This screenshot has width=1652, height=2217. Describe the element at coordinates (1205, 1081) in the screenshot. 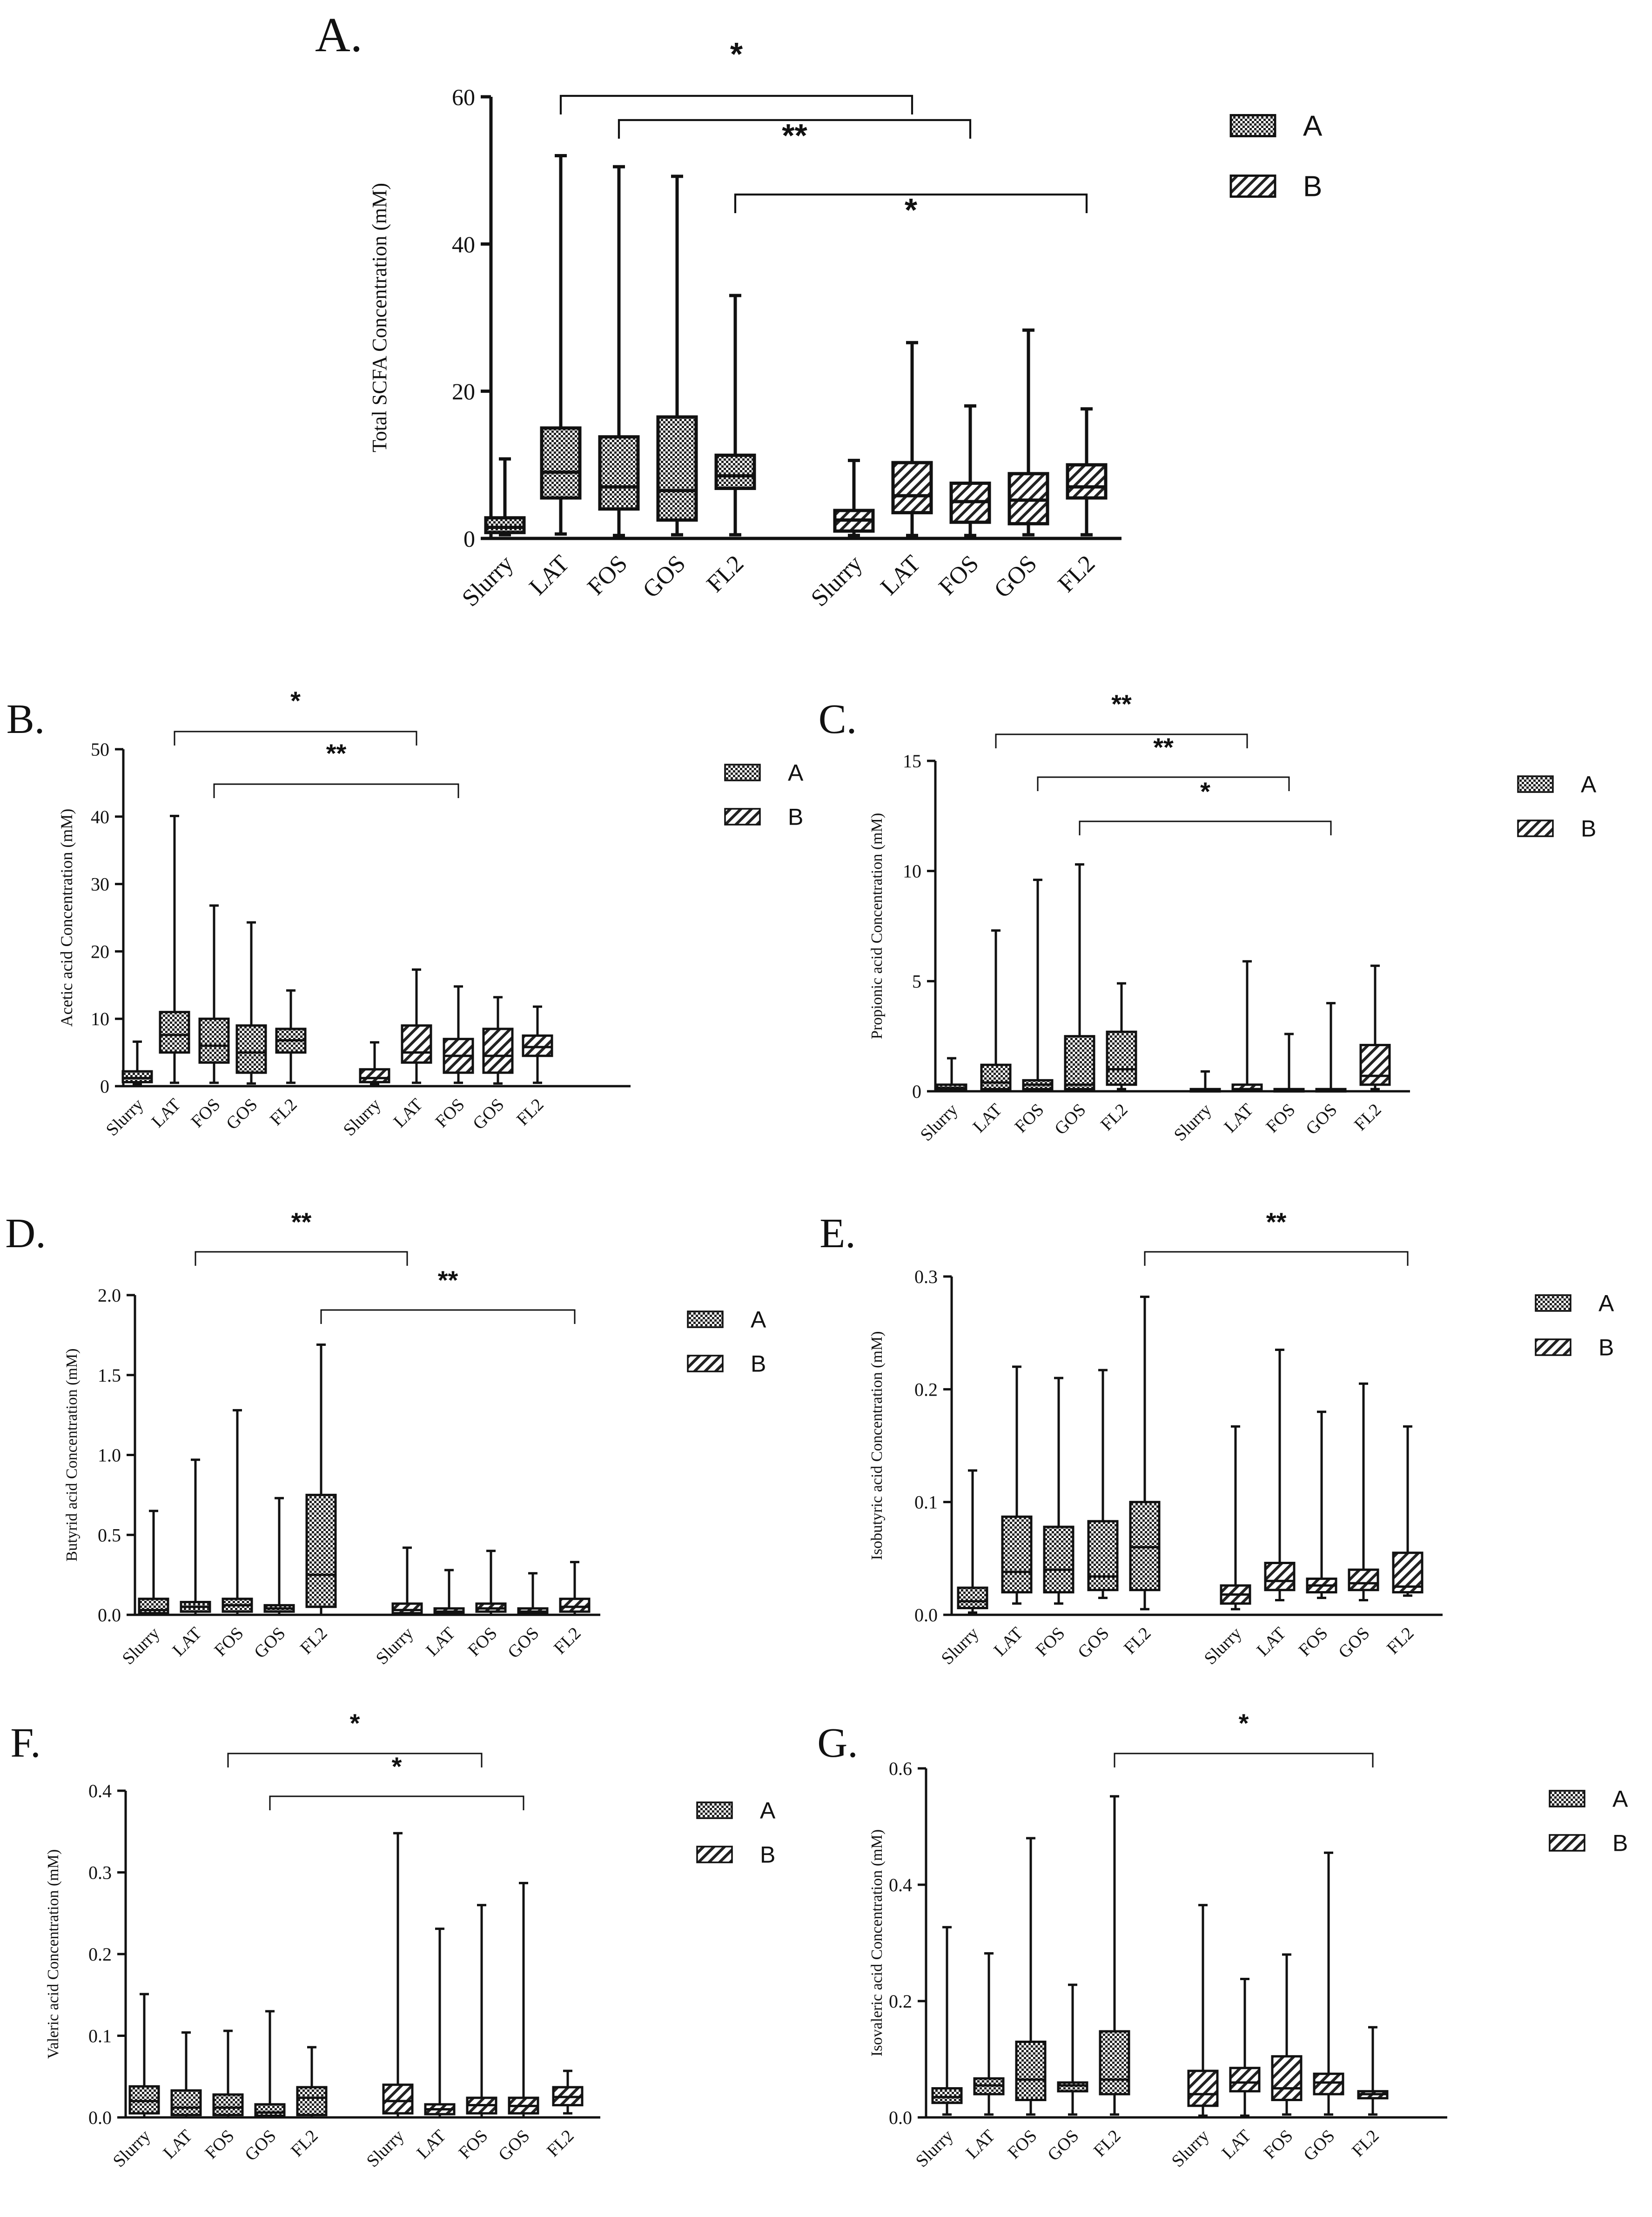

I see `box-b-slurry` at that location.